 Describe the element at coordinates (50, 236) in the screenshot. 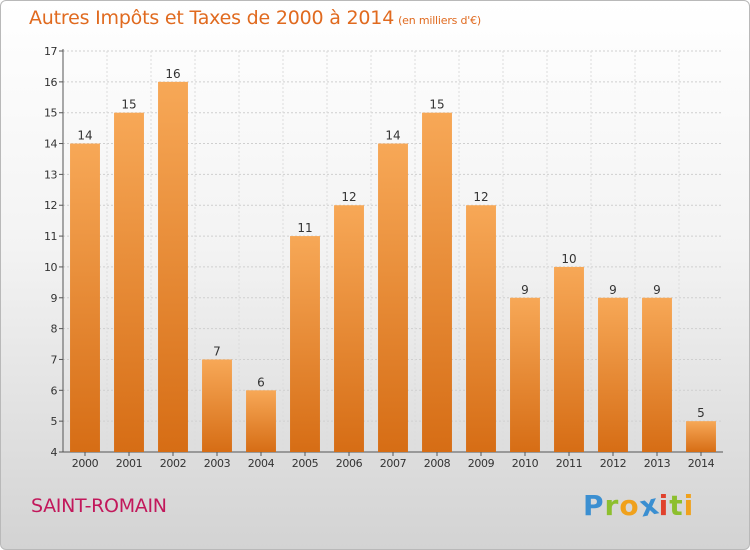

I see `y-tick-label: 11` at that location.